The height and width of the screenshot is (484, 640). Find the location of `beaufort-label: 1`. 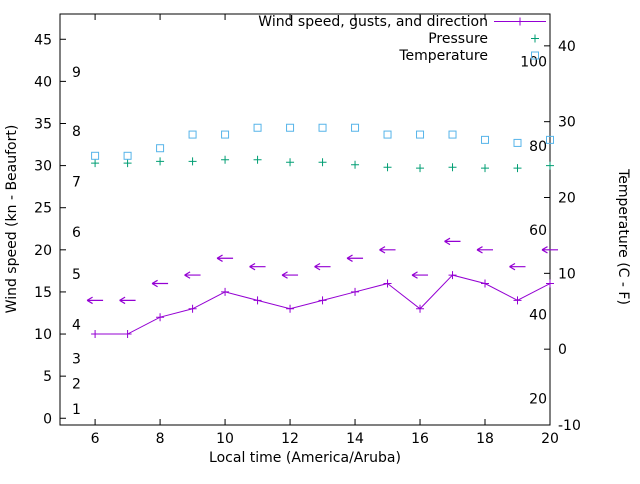

beaufort-label: 1 is located at coordinates (76, 410).